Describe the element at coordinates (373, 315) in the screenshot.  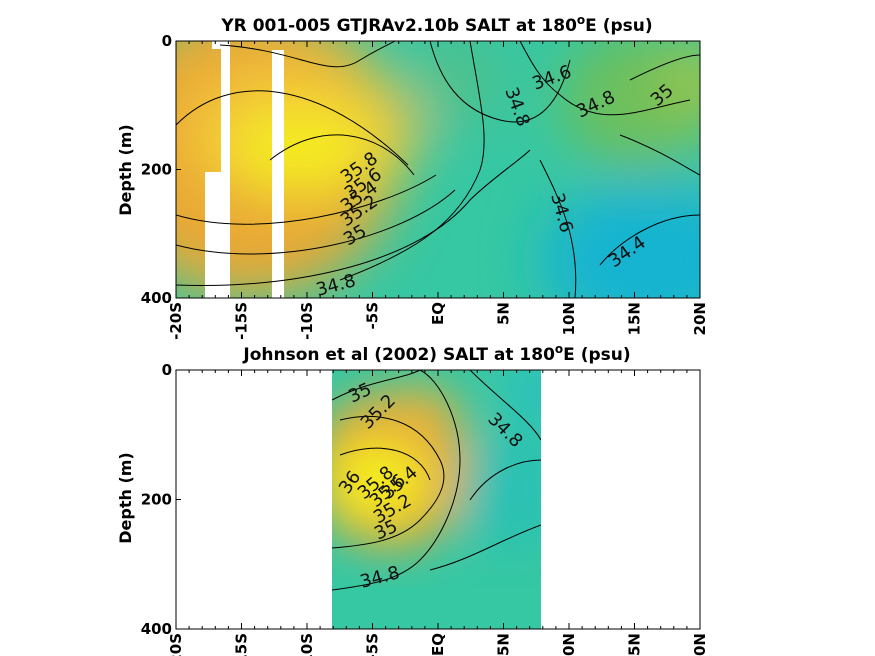
I see `top-x-tick-label: -5S` at that location.